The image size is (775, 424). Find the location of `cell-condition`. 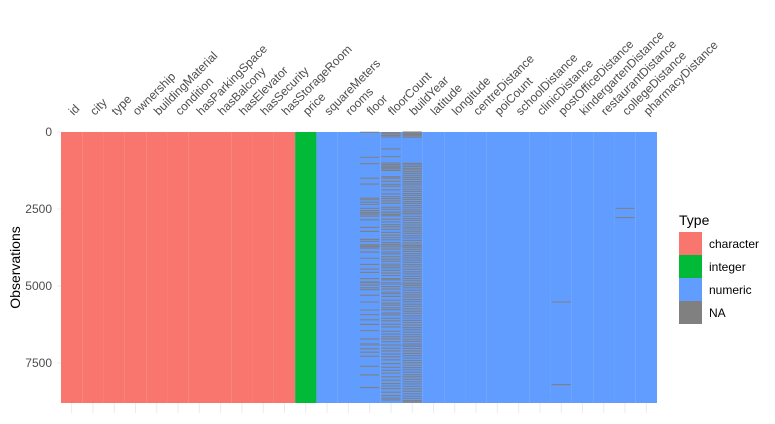

cell-condition is located at coordinates (178, 267).